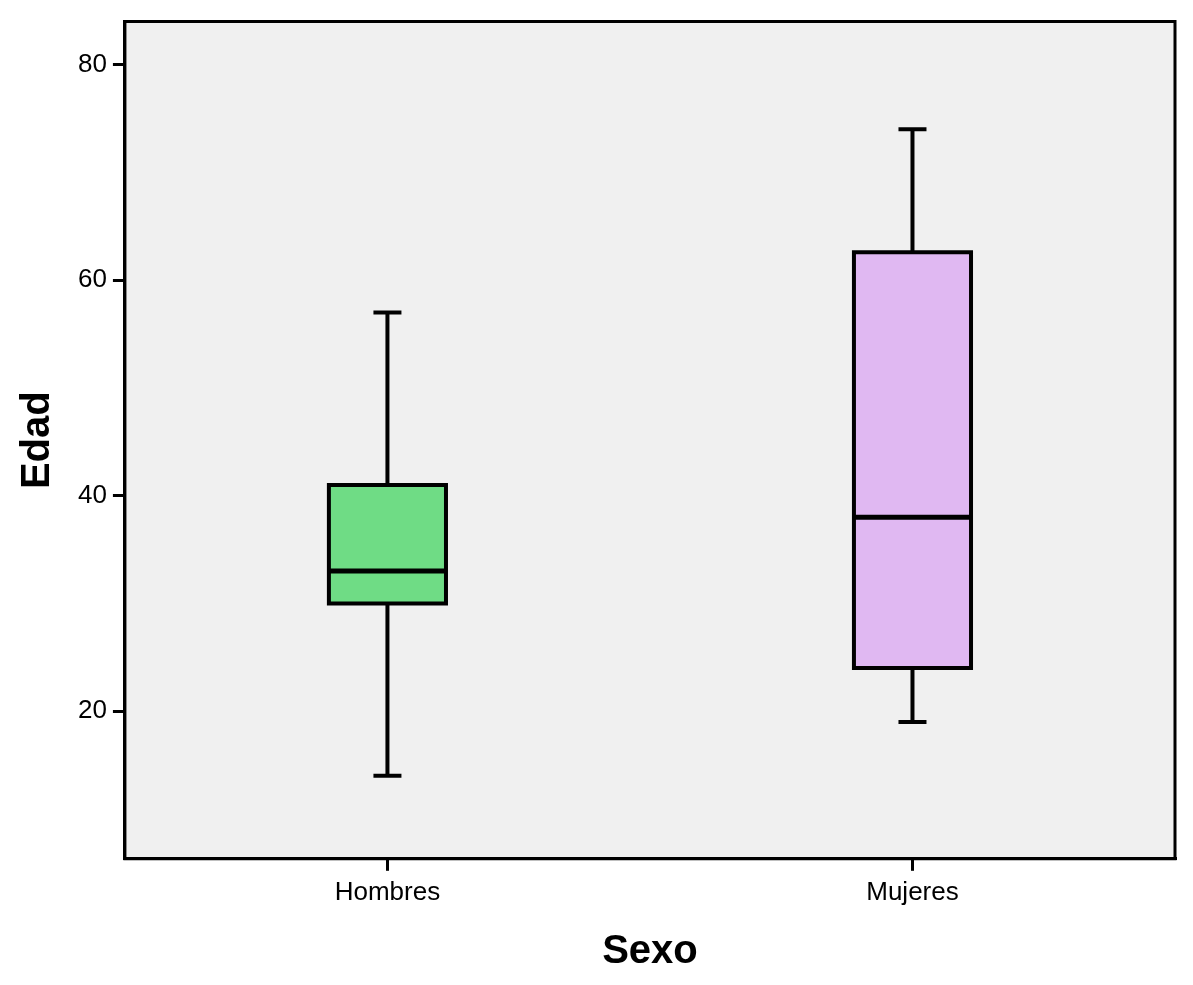 This screenshot has width=1193, height=985. What do you see at coordinates (92, 278) in the screenshot?
I see `y-tick-label: 60` at bounding box center [92, 278].